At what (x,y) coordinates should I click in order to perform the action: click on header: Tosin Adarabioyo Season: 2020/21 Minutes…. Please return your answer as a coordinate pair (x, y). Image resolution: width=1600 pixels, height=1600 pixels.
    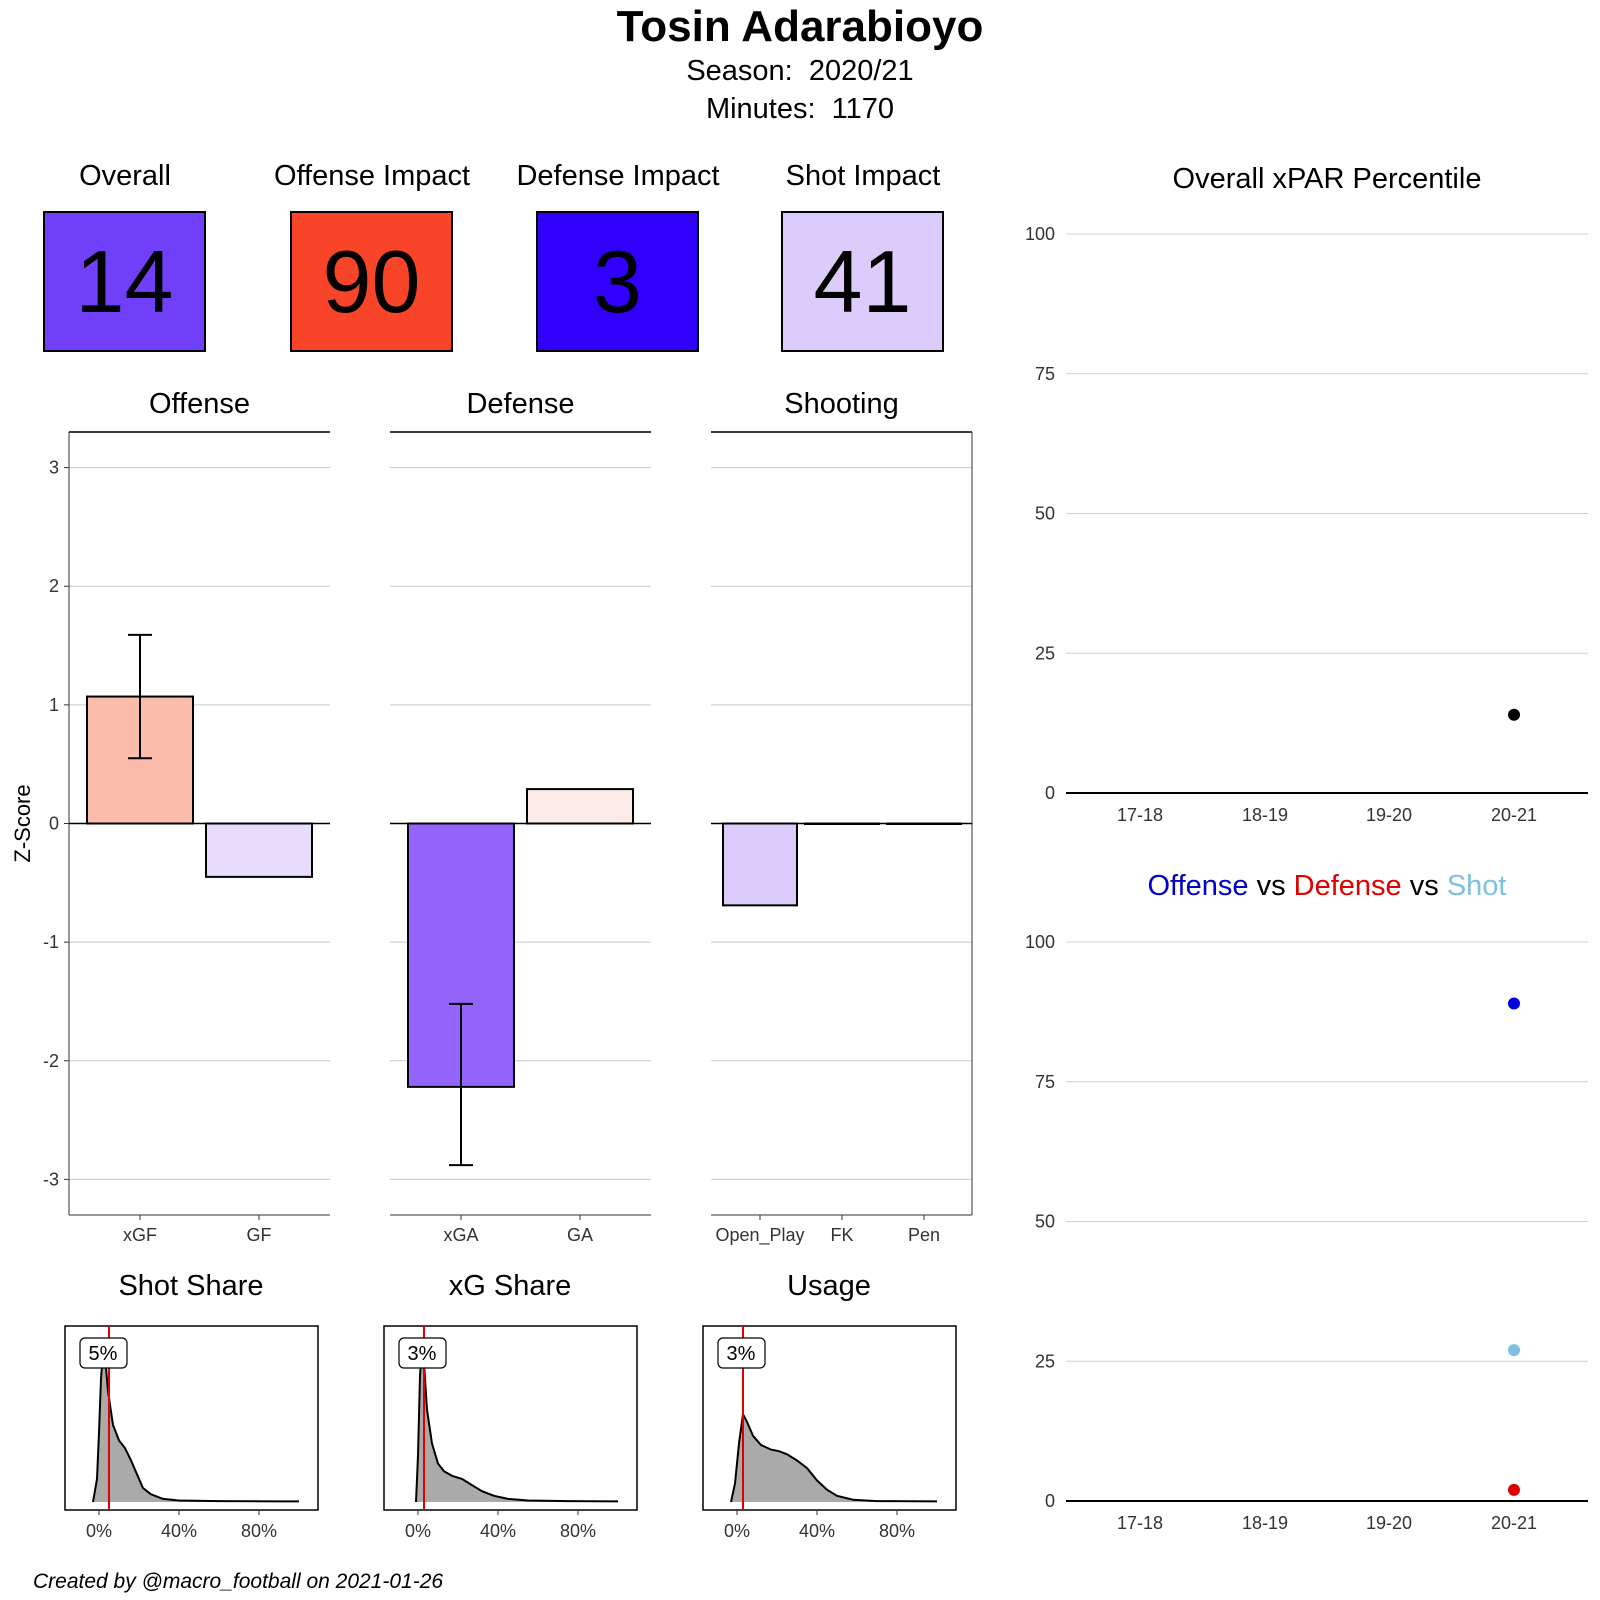
    Looking at the image, I should click on (800, 64).